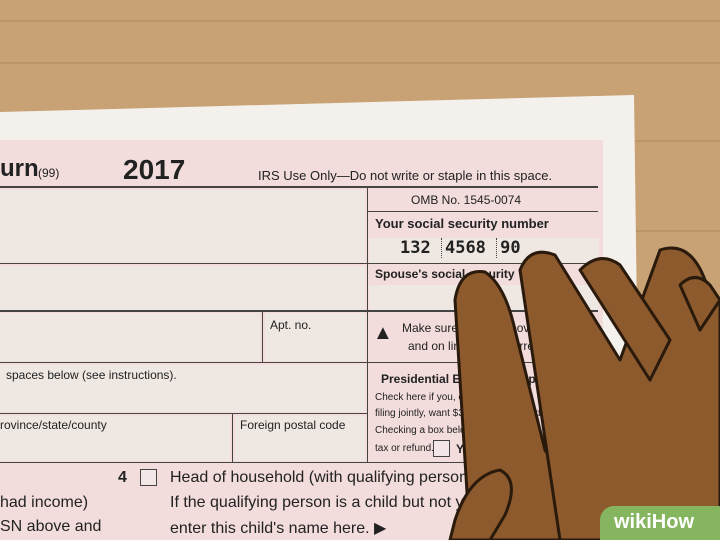 Image resolution: width=720 pixels, height=540 pixels. What do you see at coordinates (404, 448) in the screenshot?
I see `tax-refund-text: tax or refund.` at bounding box center [404, 448].